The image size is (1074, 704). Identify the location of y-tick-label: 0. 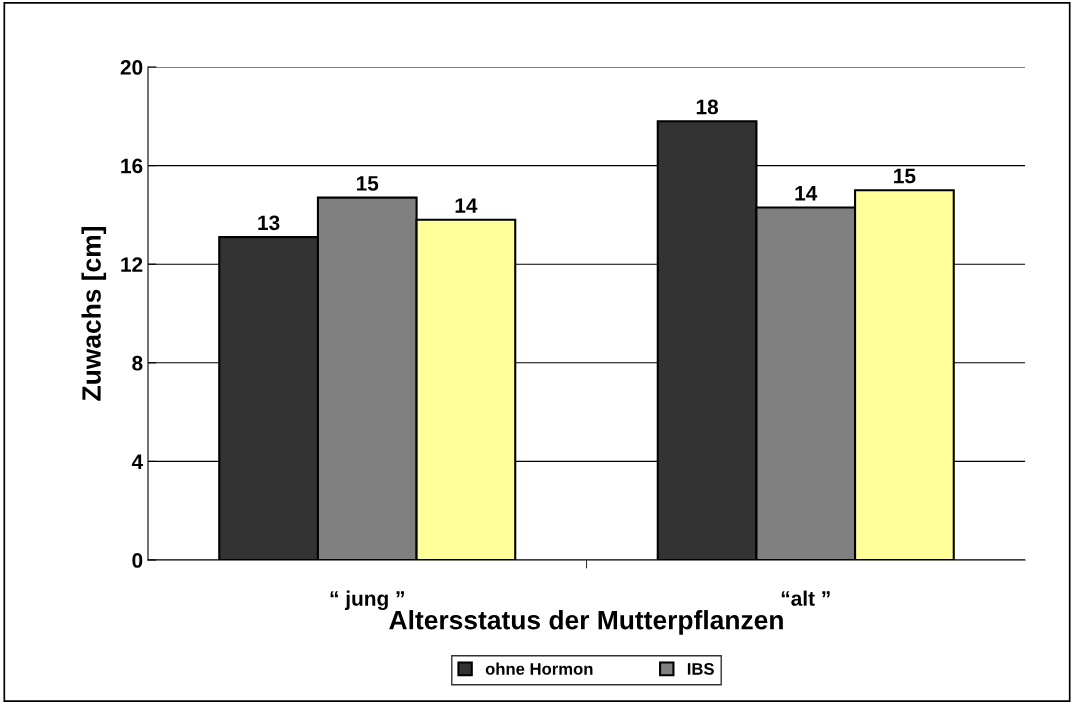
(137, 560).